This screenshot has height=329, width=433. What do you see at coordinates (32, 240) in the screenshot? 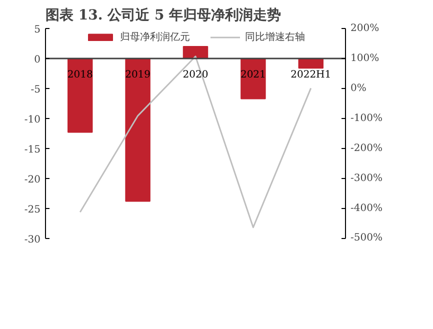
I see `y-tick-label: -30` at bounding box center [32, 240].